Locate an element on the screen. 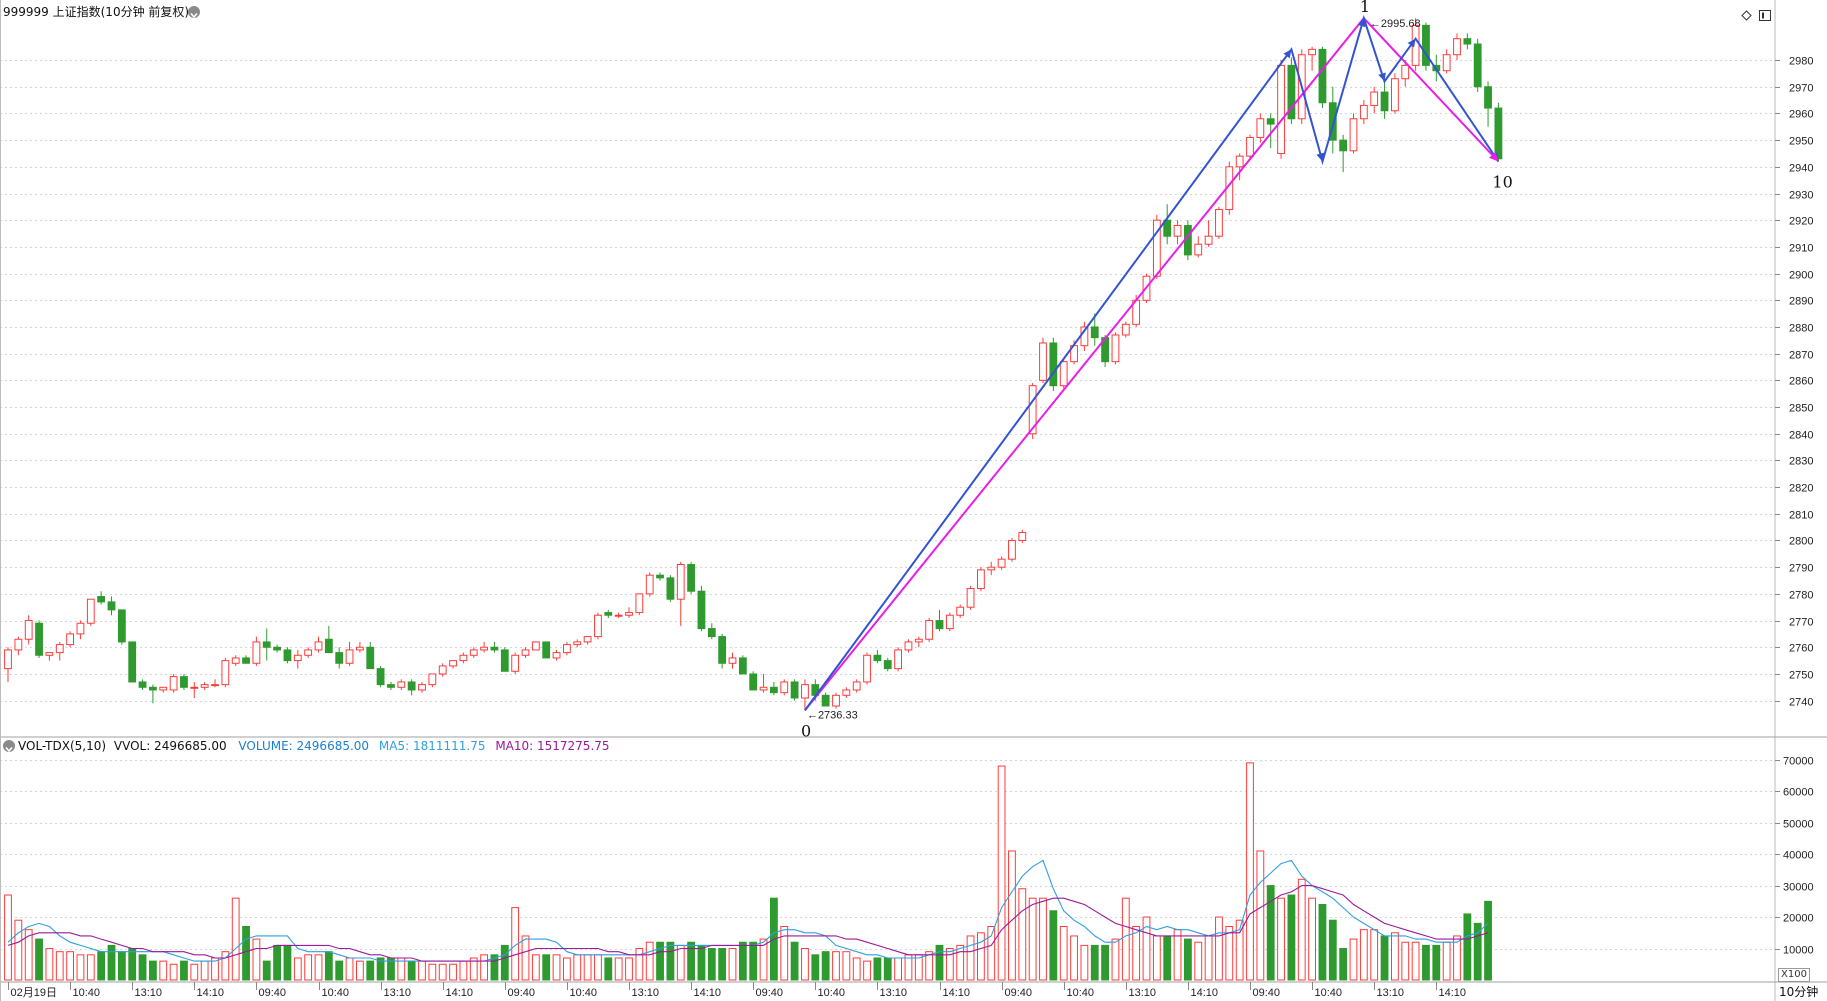  price-tick-label: 2800 is located at coordinates (1801, 542).